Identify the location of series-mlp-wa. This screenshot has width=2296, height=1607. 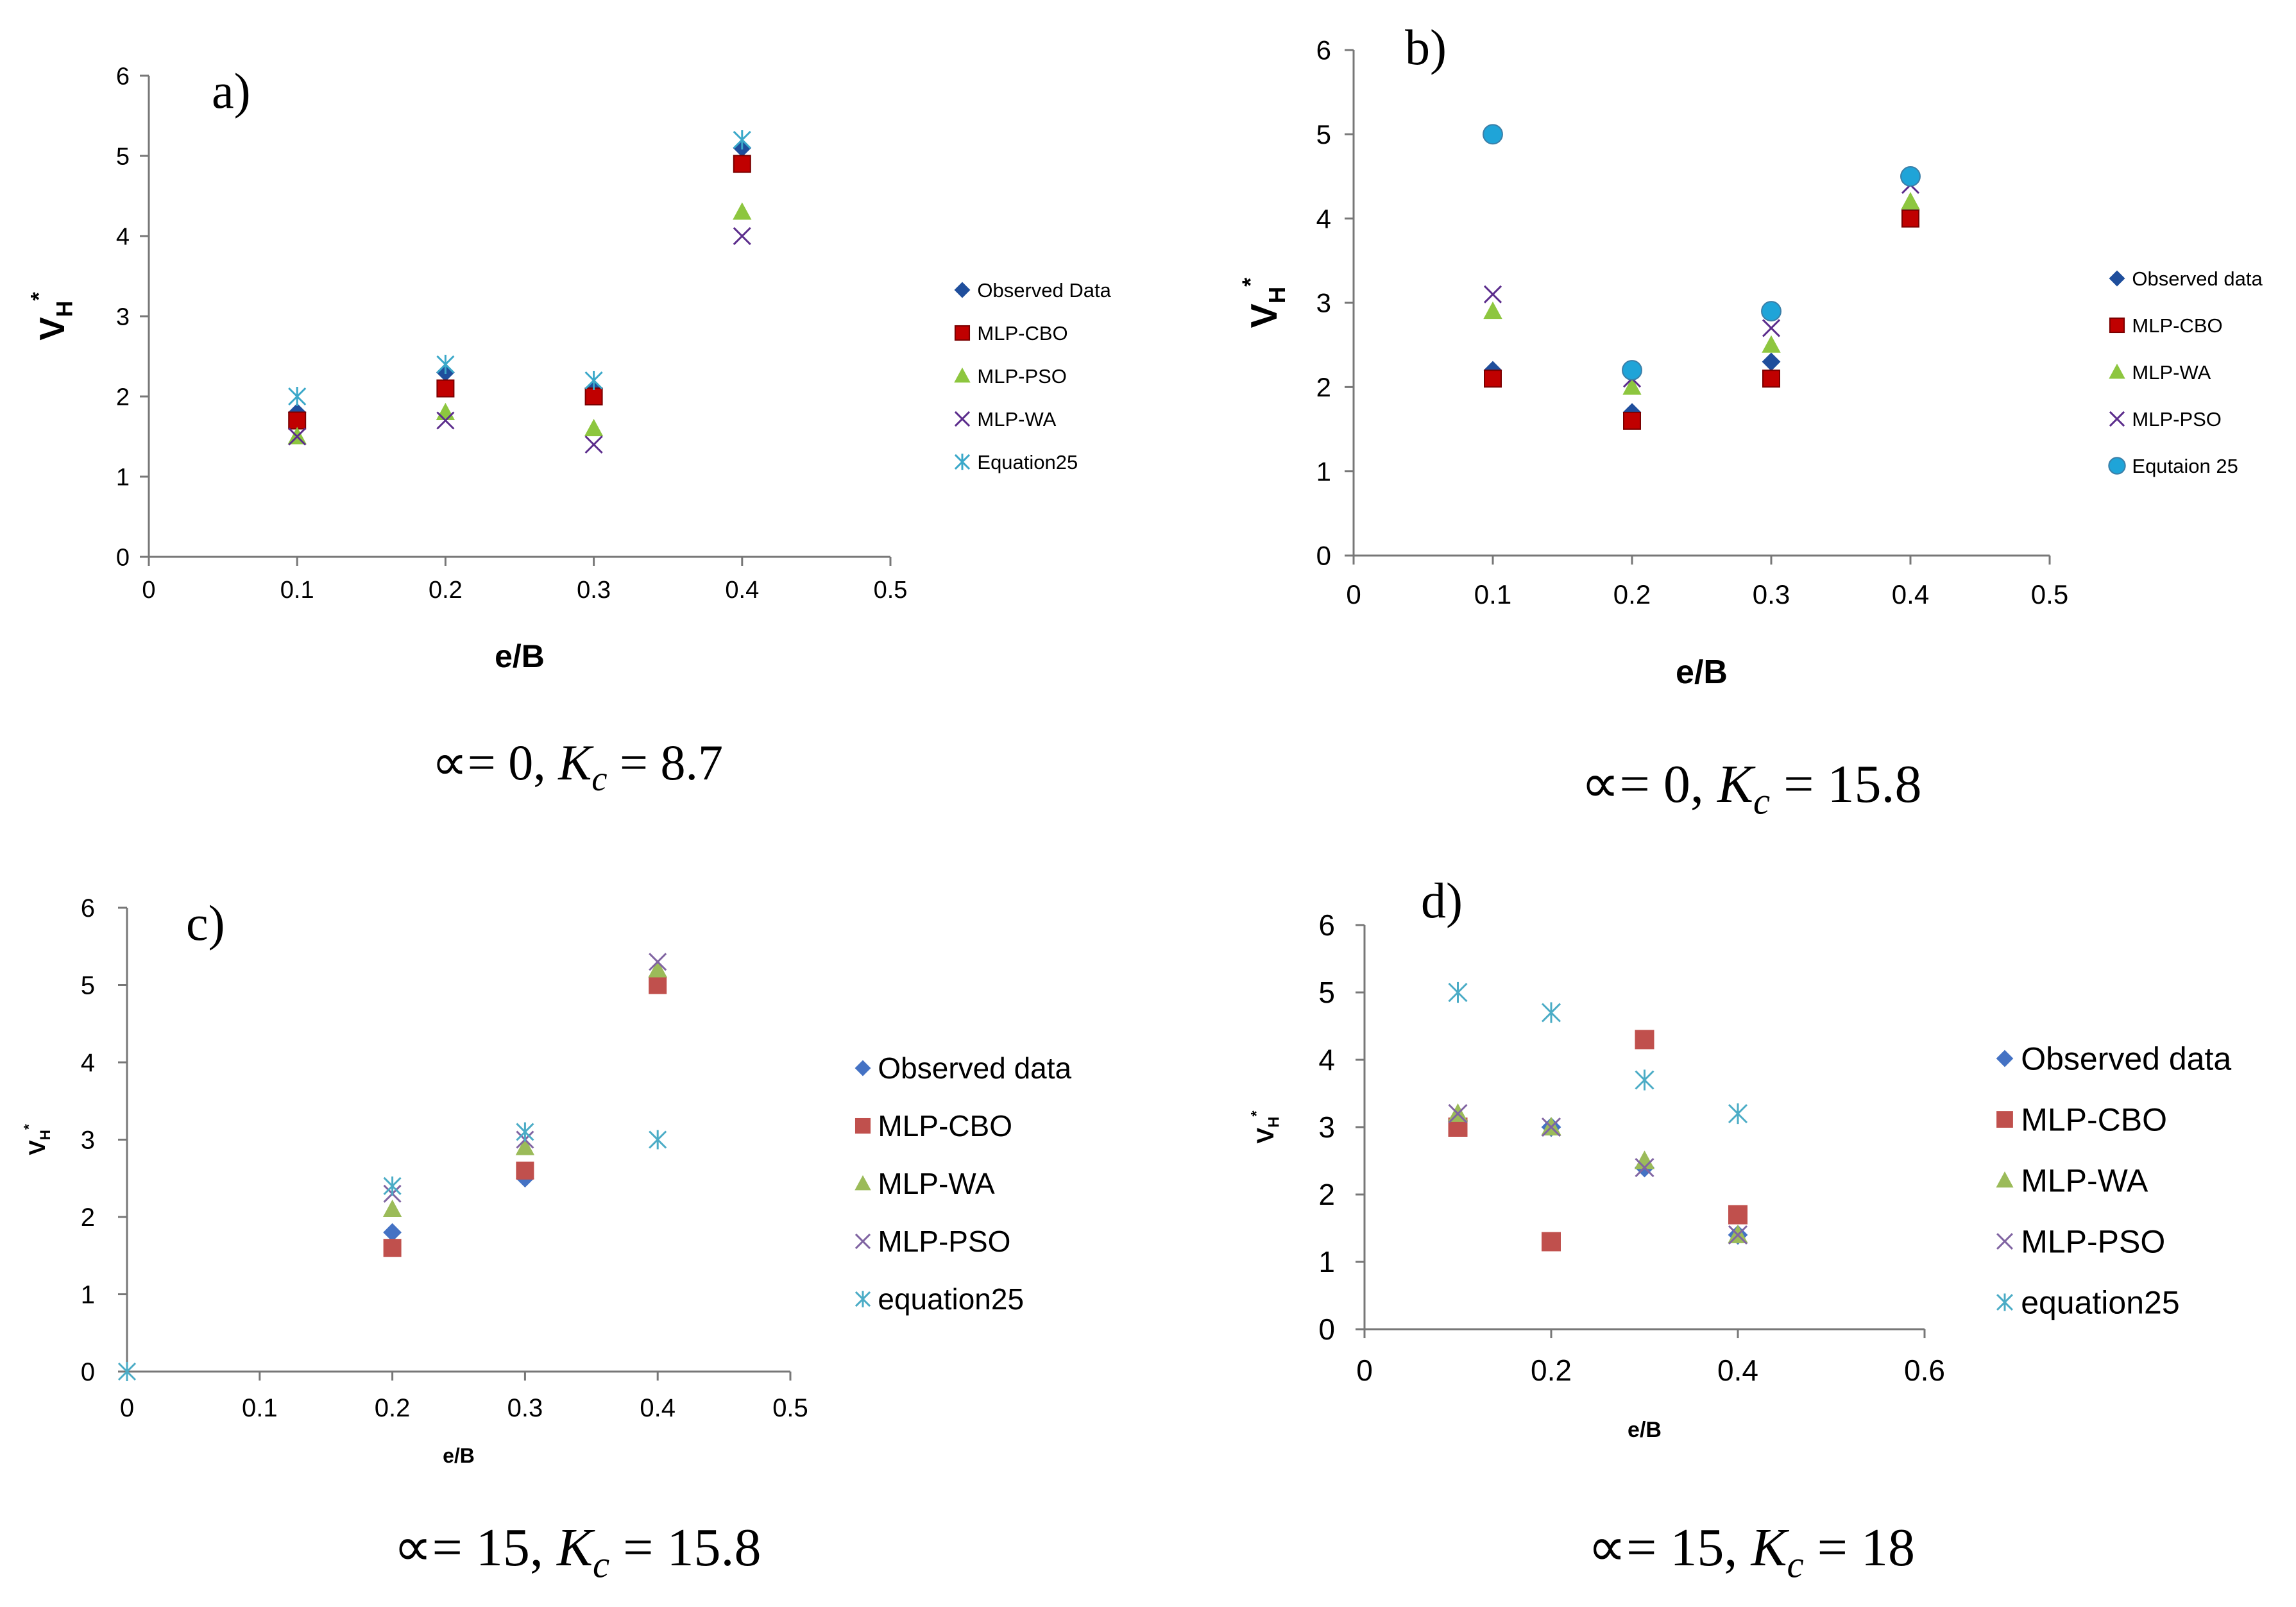
(1598, 1173).